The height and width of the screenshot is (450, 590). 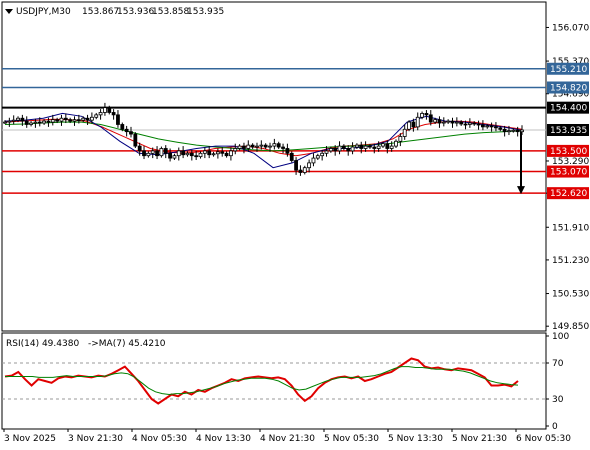 What do you see at coordinates (9, 11) in the screenshot?
I see `symbol-dropdown-icon` at bounding box center [9, 11].